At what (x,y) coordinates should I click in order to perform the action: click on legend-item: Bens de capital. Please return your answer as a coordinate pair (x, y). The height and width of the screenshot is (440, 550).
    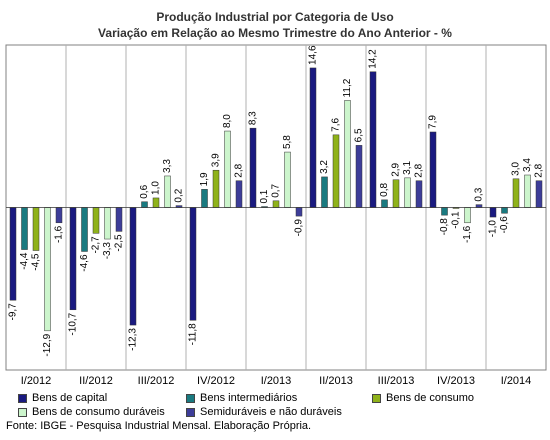
    Looking at the image, I should click on (62, 398).